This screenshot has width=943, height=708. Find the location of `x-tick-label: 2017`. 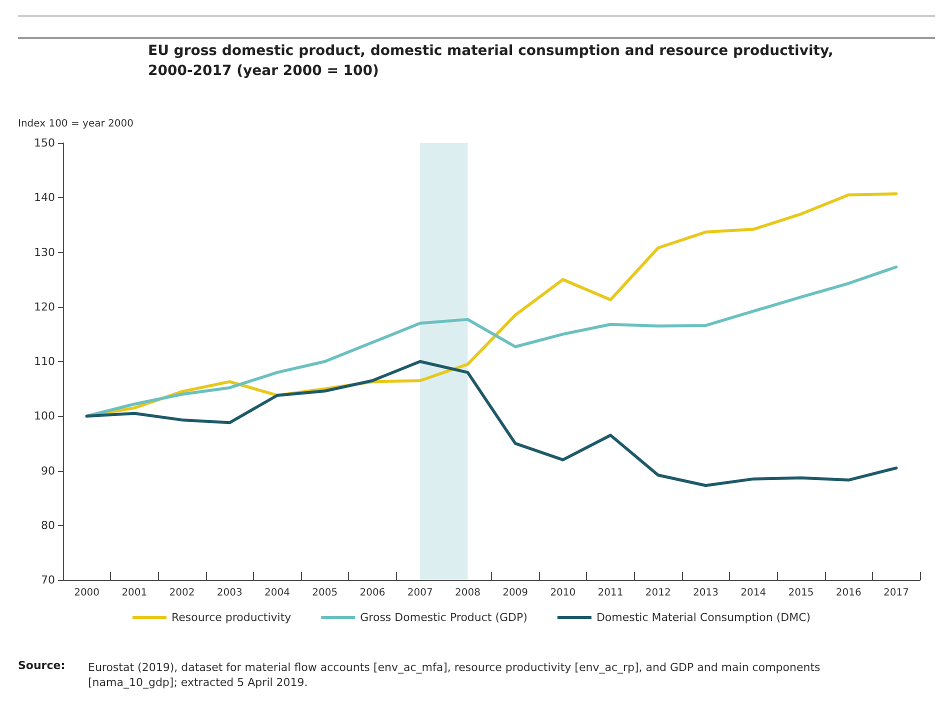

x-tick-label: 2017 is located at coordinates (896, 593).